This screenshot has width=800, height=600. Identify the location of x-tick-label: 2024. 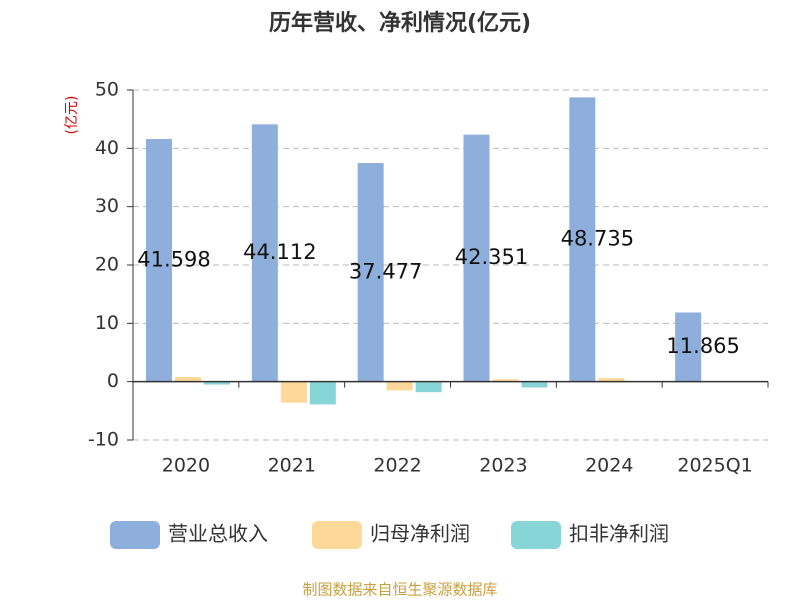
(609, 466).